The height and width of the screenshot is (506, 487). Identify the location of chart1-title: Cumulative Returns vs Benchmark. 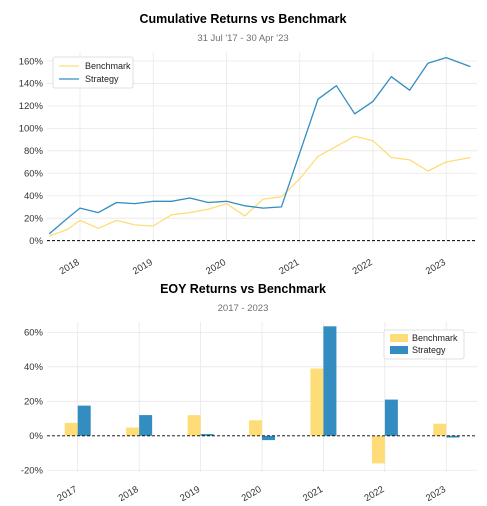
(242, 19).